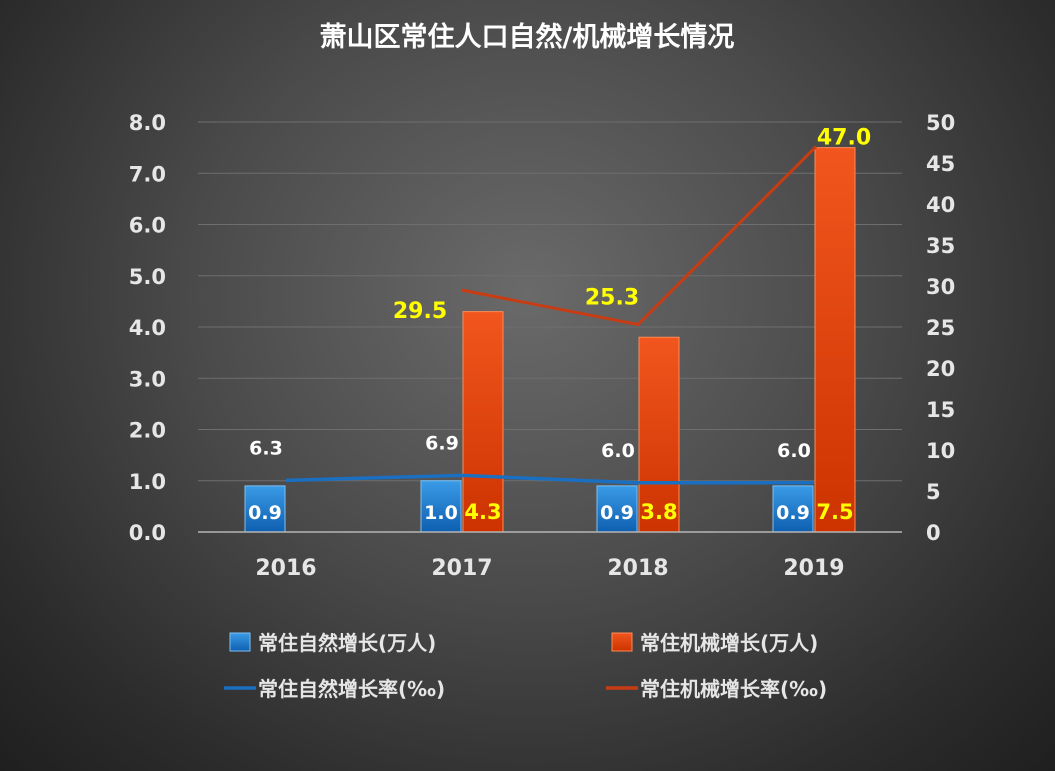  What do you see at coordinates (147, 482) in the screenshot?
I see `left-tick-label: 1.0` at bounding box center [147, 482].